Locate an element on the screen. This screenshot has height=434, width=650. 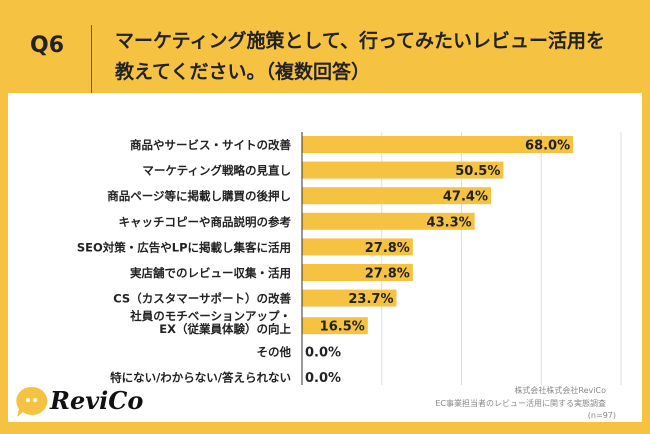
footer-survey: EC事業担当者のレビュー活用に関する実態調査 is located at coordinates (520, 403).